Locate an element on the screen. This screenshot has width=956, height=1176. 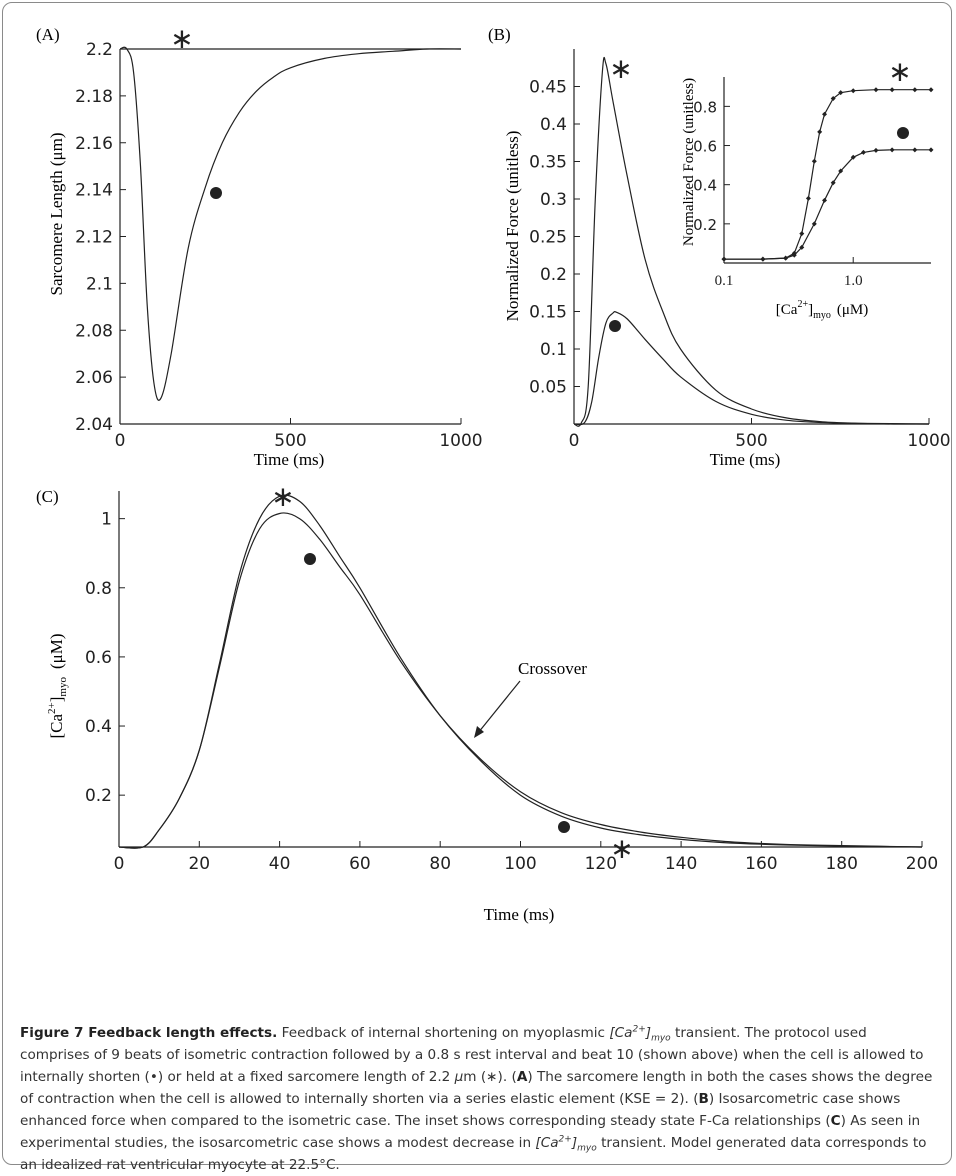
panel-a-xtick-label-0: 0 is located at coordinates (120, 441).